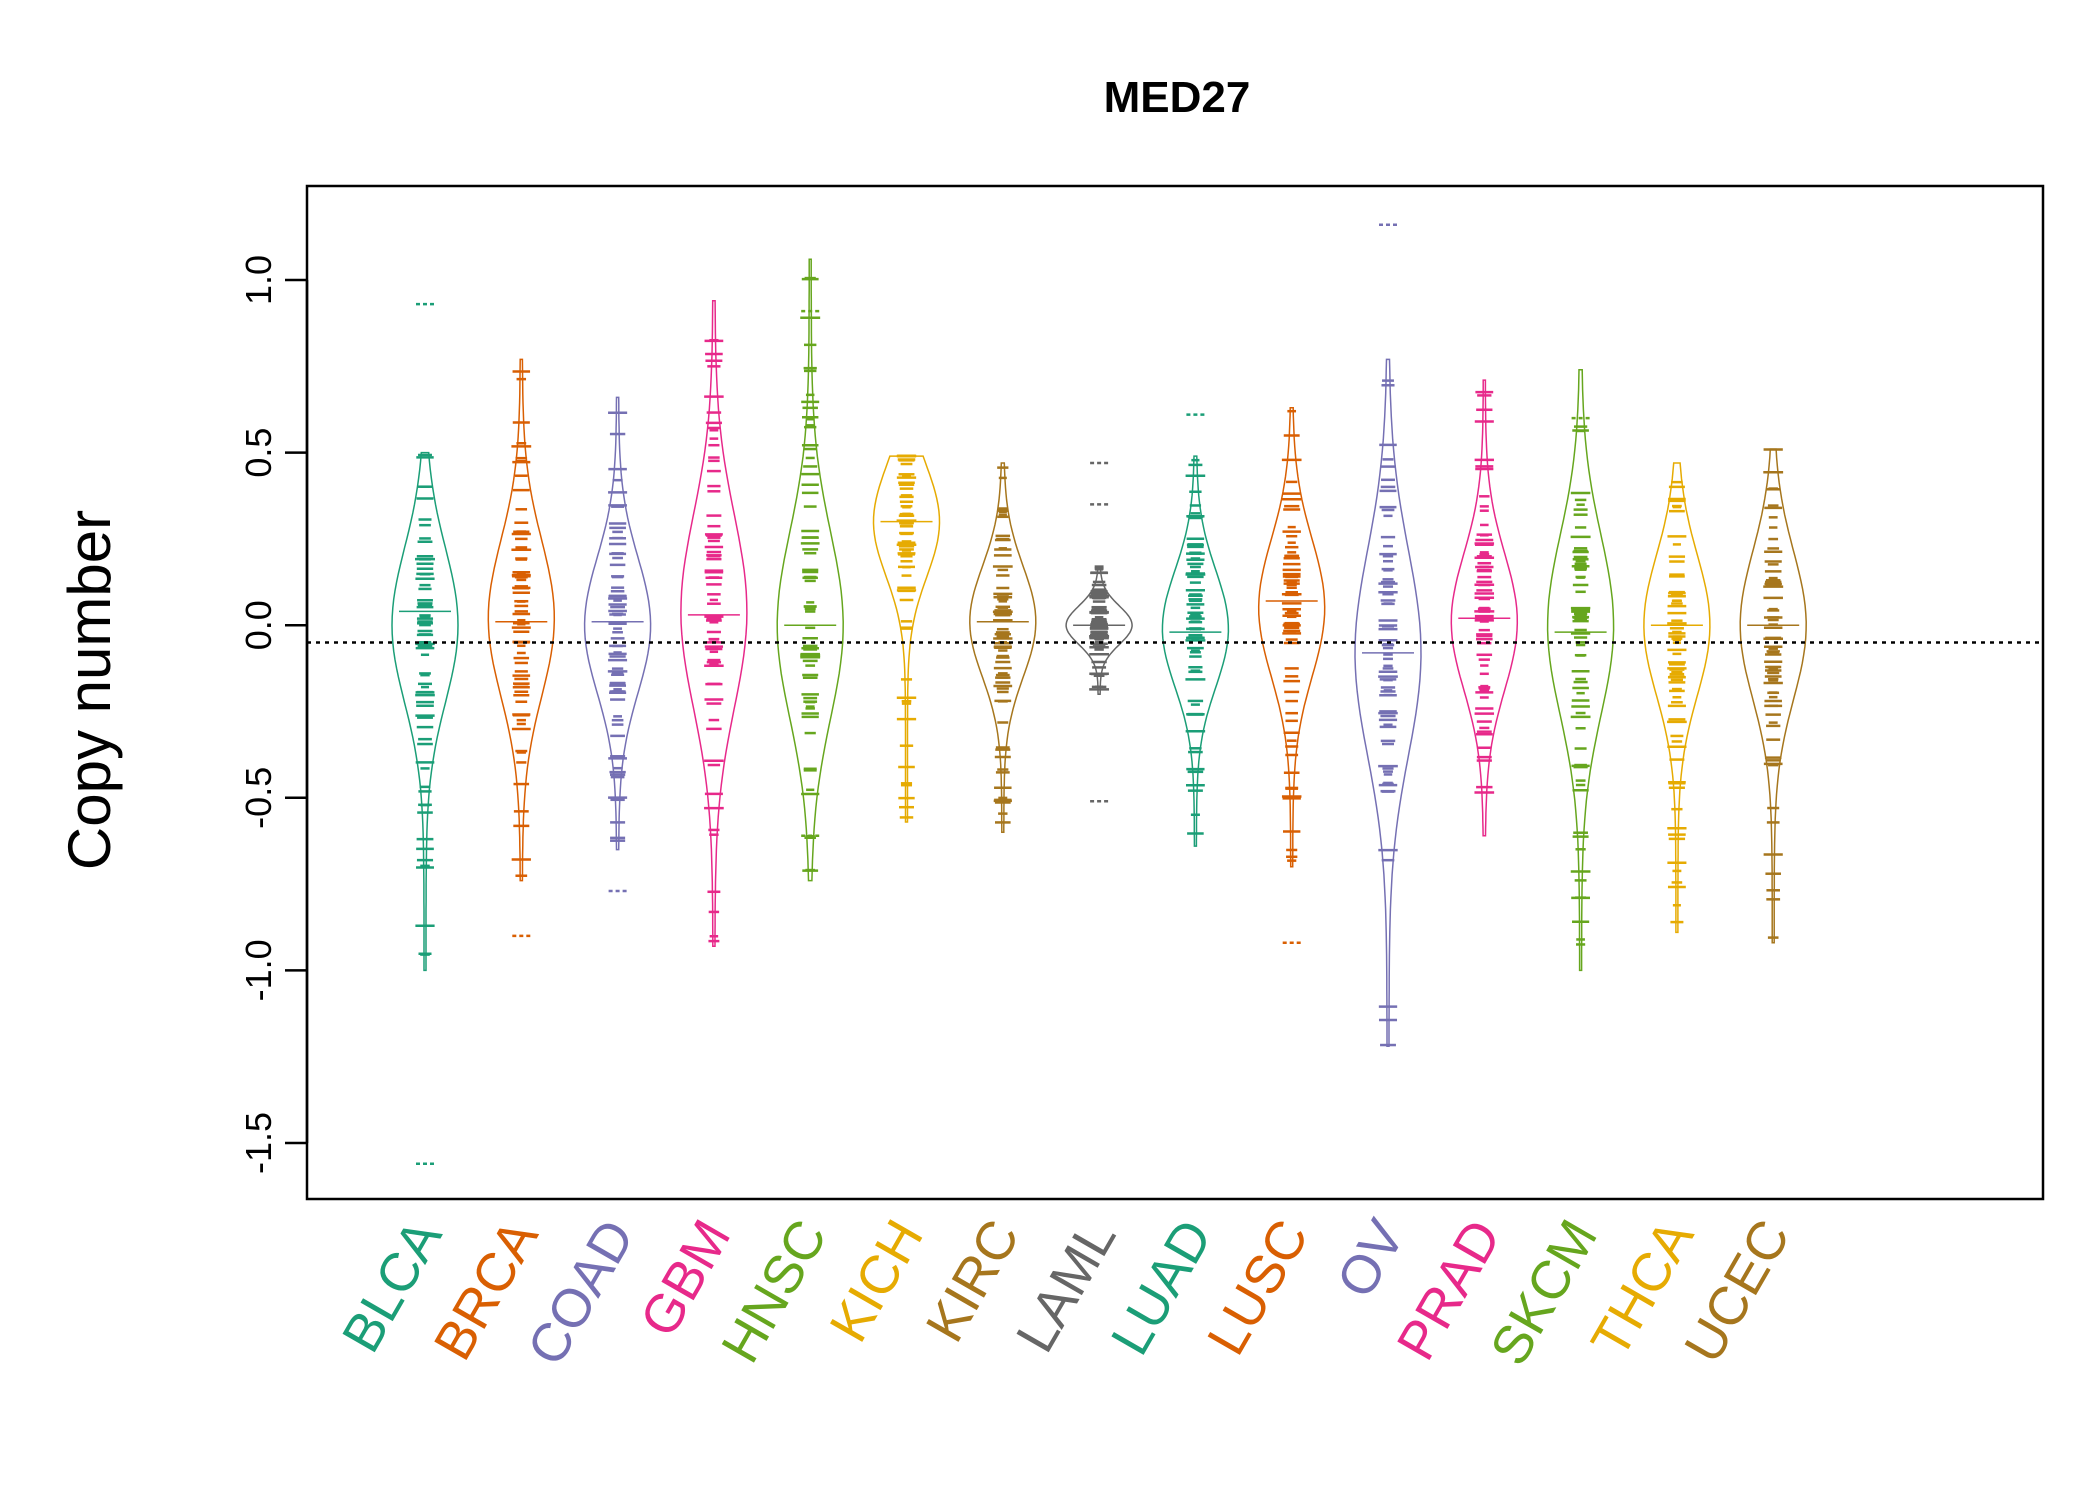 The width and height of the screenshot is (2100, 1500). I want to click on bean-thca, so click(1677, 698).